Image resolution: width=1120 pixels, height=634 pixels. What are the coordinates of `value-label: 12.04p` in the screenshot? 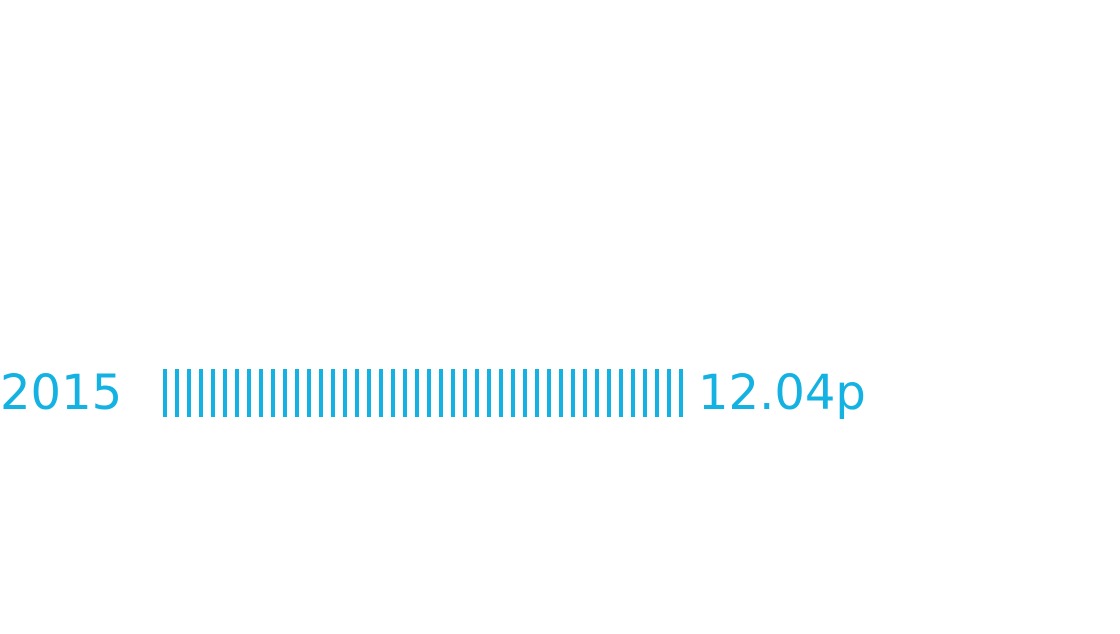 It's located at (782, 393).